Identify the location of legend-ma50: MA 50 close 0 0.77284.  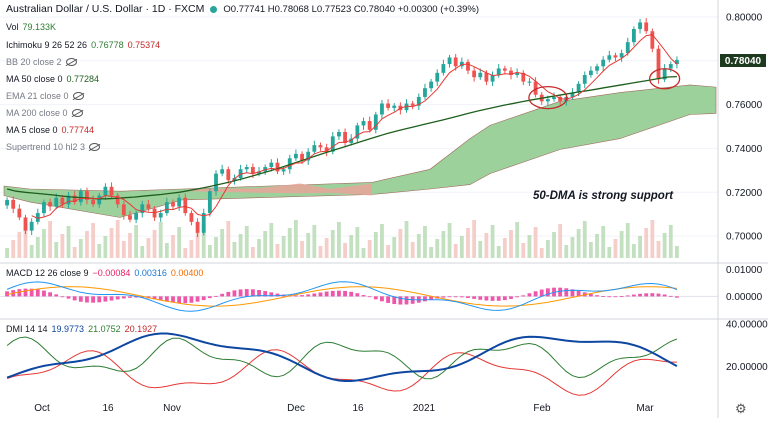
(52, 79).